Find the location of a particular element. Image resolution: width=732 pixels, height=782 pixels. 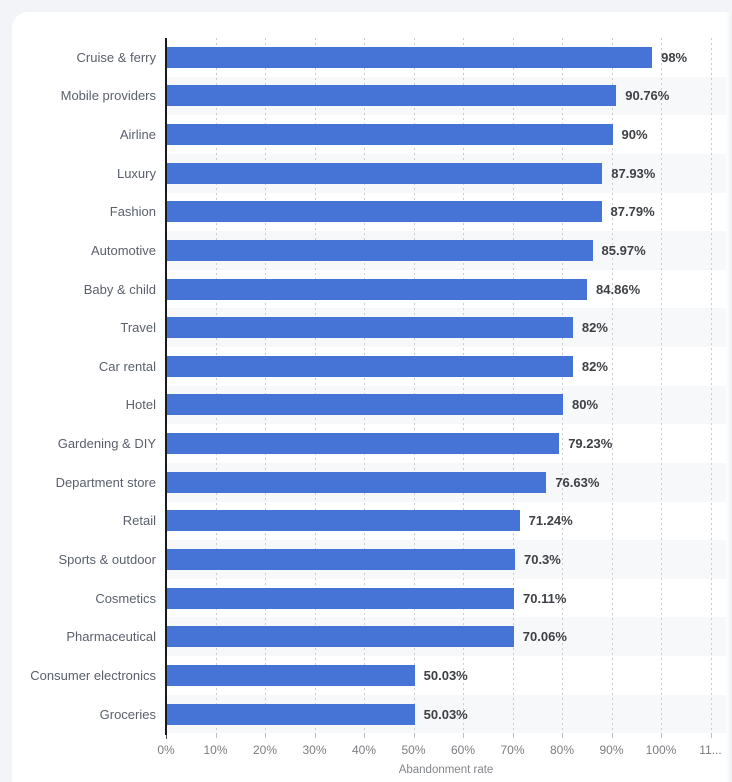

value-label: 84.86% is located at coordinates (618, 289).